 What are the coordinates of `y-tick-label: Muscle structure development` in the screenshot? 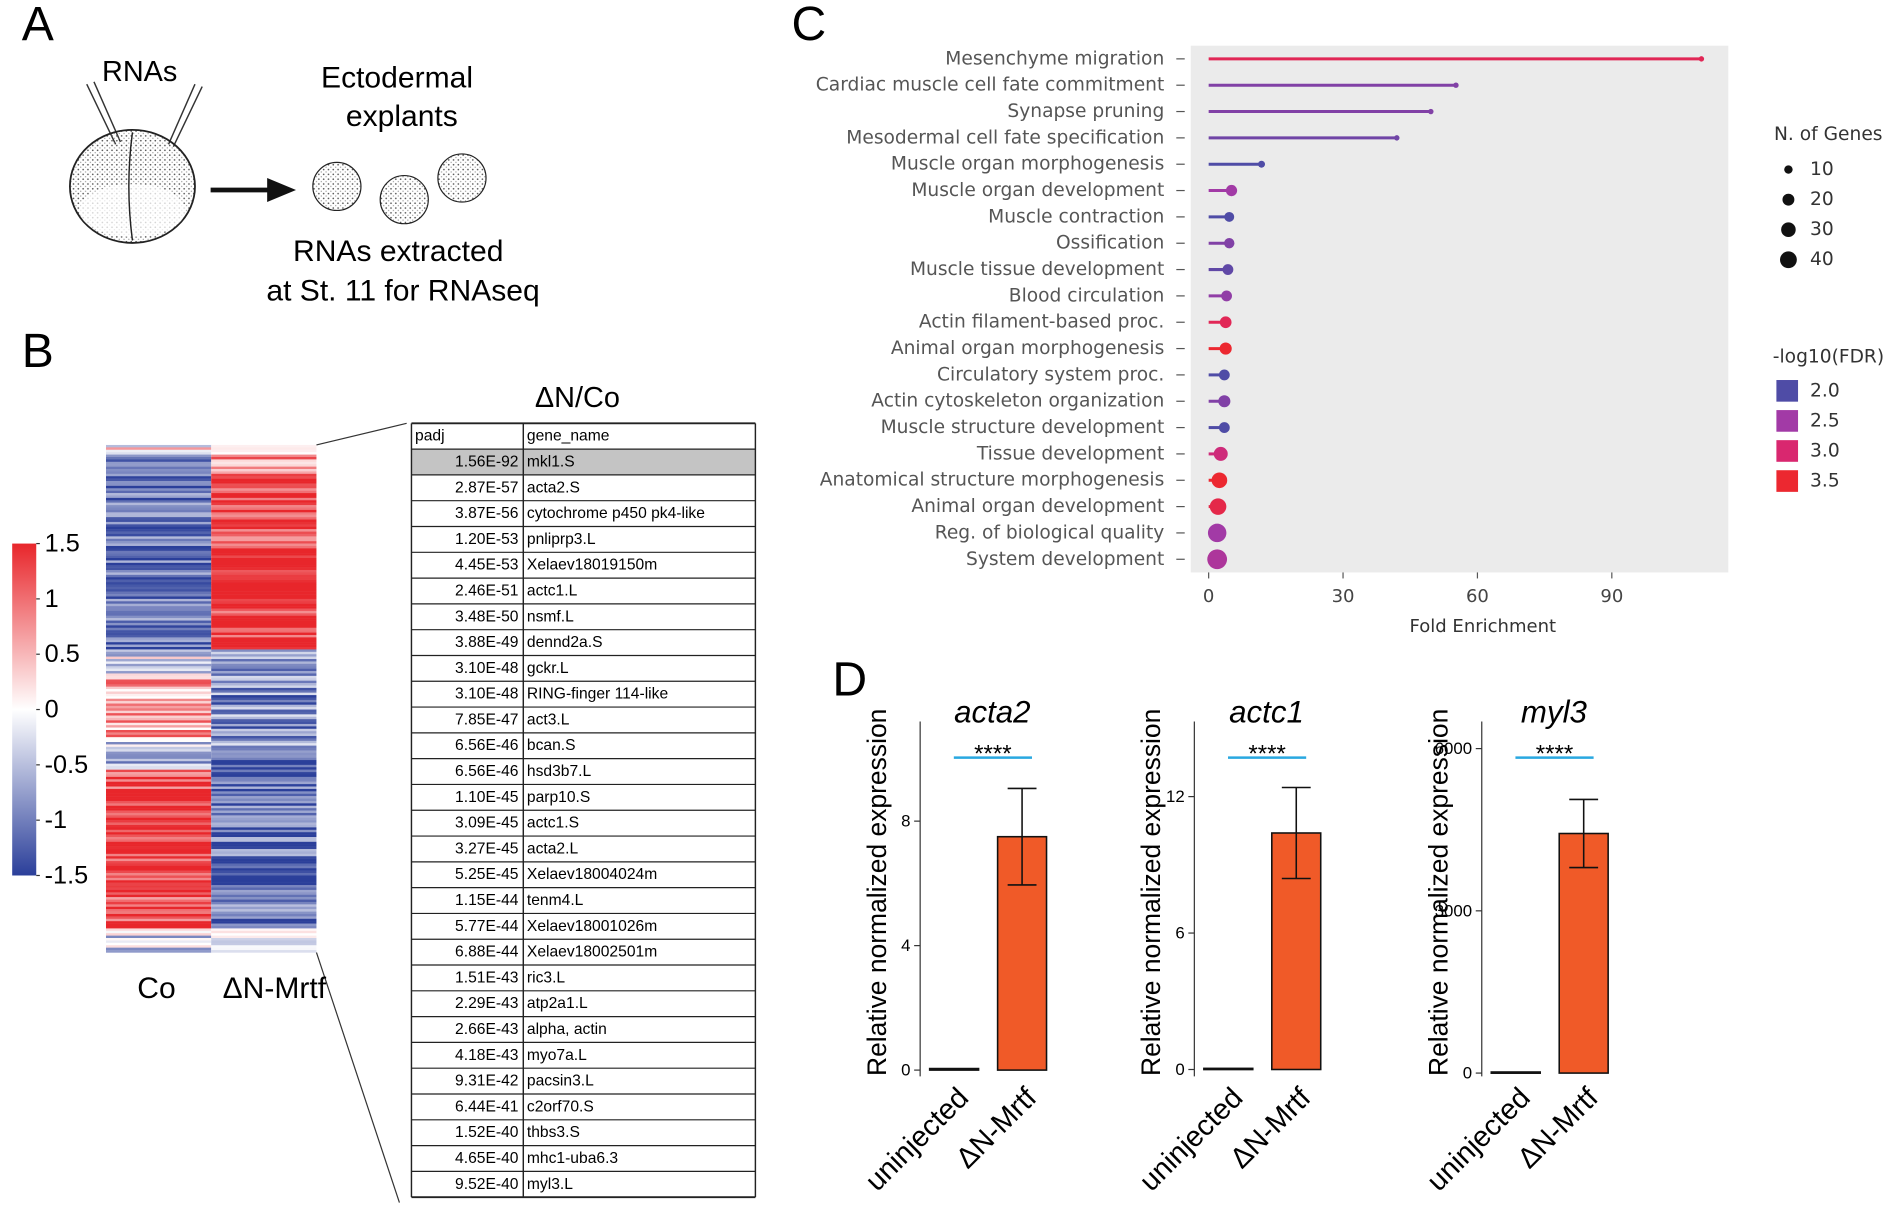 It's located at (1023, 427).